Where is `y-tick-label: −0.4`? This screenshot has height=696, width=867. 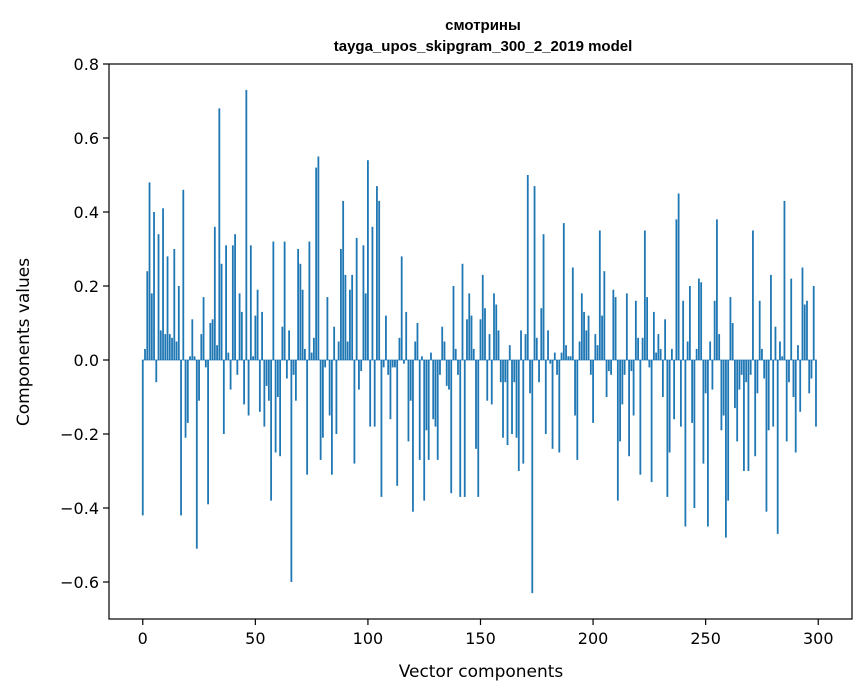 y-tick-label: −0.4 is located at coordinates (79, 508).